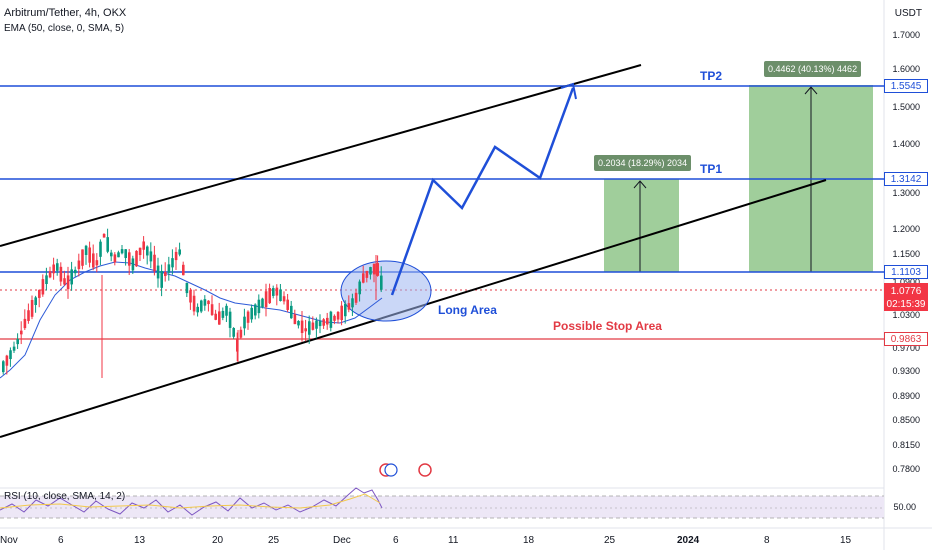 The height and width of the screenshot is (550, 932). I want to click on tp1-measure-label: 0.2034 (18.29%) 2034, so click(643, 163).